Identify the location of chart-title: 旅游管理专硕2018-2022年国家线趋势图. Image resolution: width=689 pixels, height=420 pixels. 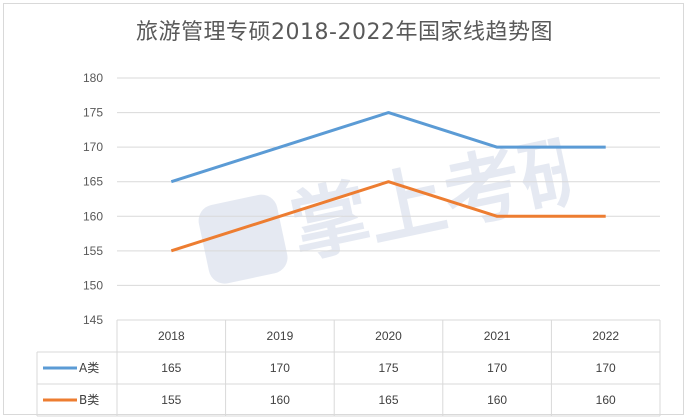
(344, 32).